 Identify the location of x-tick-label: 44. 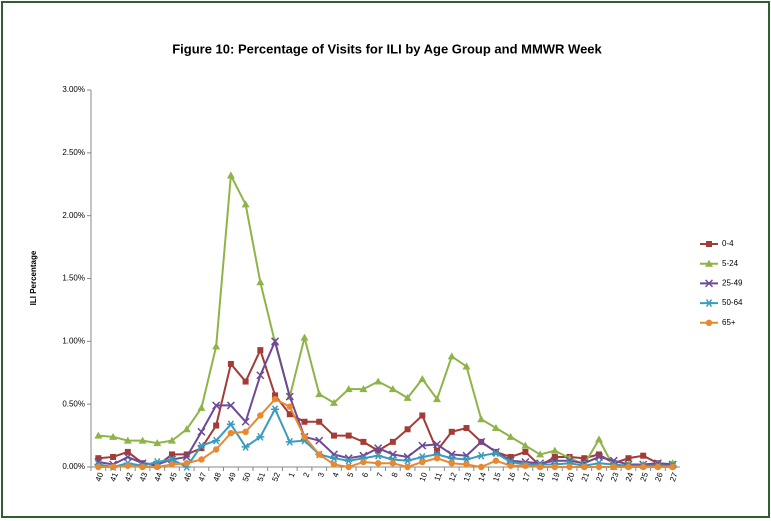
(159, 477).